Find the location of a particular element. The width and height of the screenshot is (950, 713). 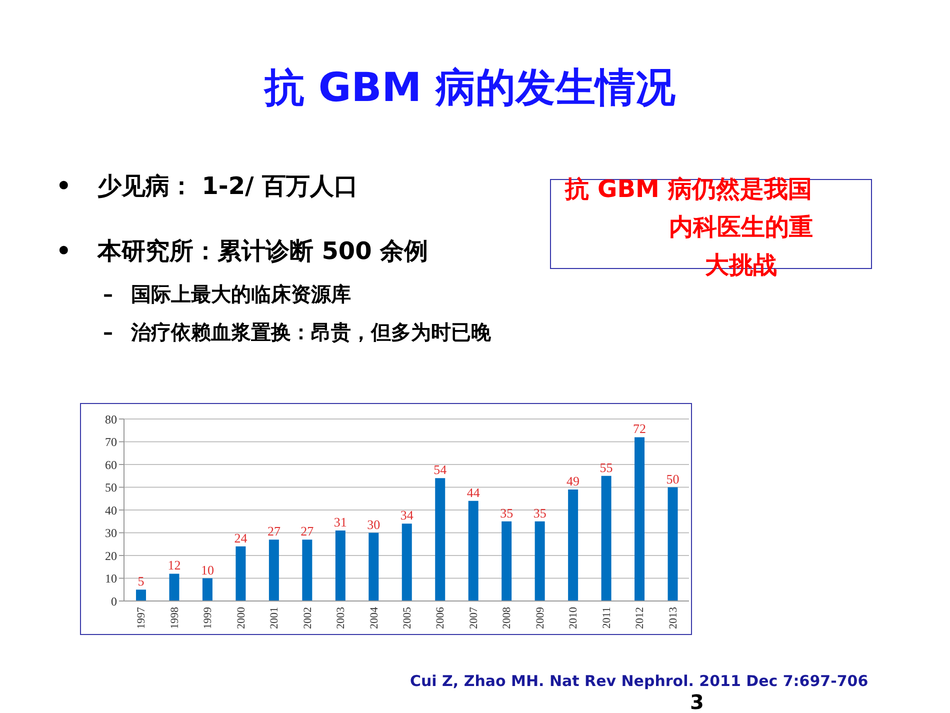

data-label: 50 is located at coordinates (673, 478).